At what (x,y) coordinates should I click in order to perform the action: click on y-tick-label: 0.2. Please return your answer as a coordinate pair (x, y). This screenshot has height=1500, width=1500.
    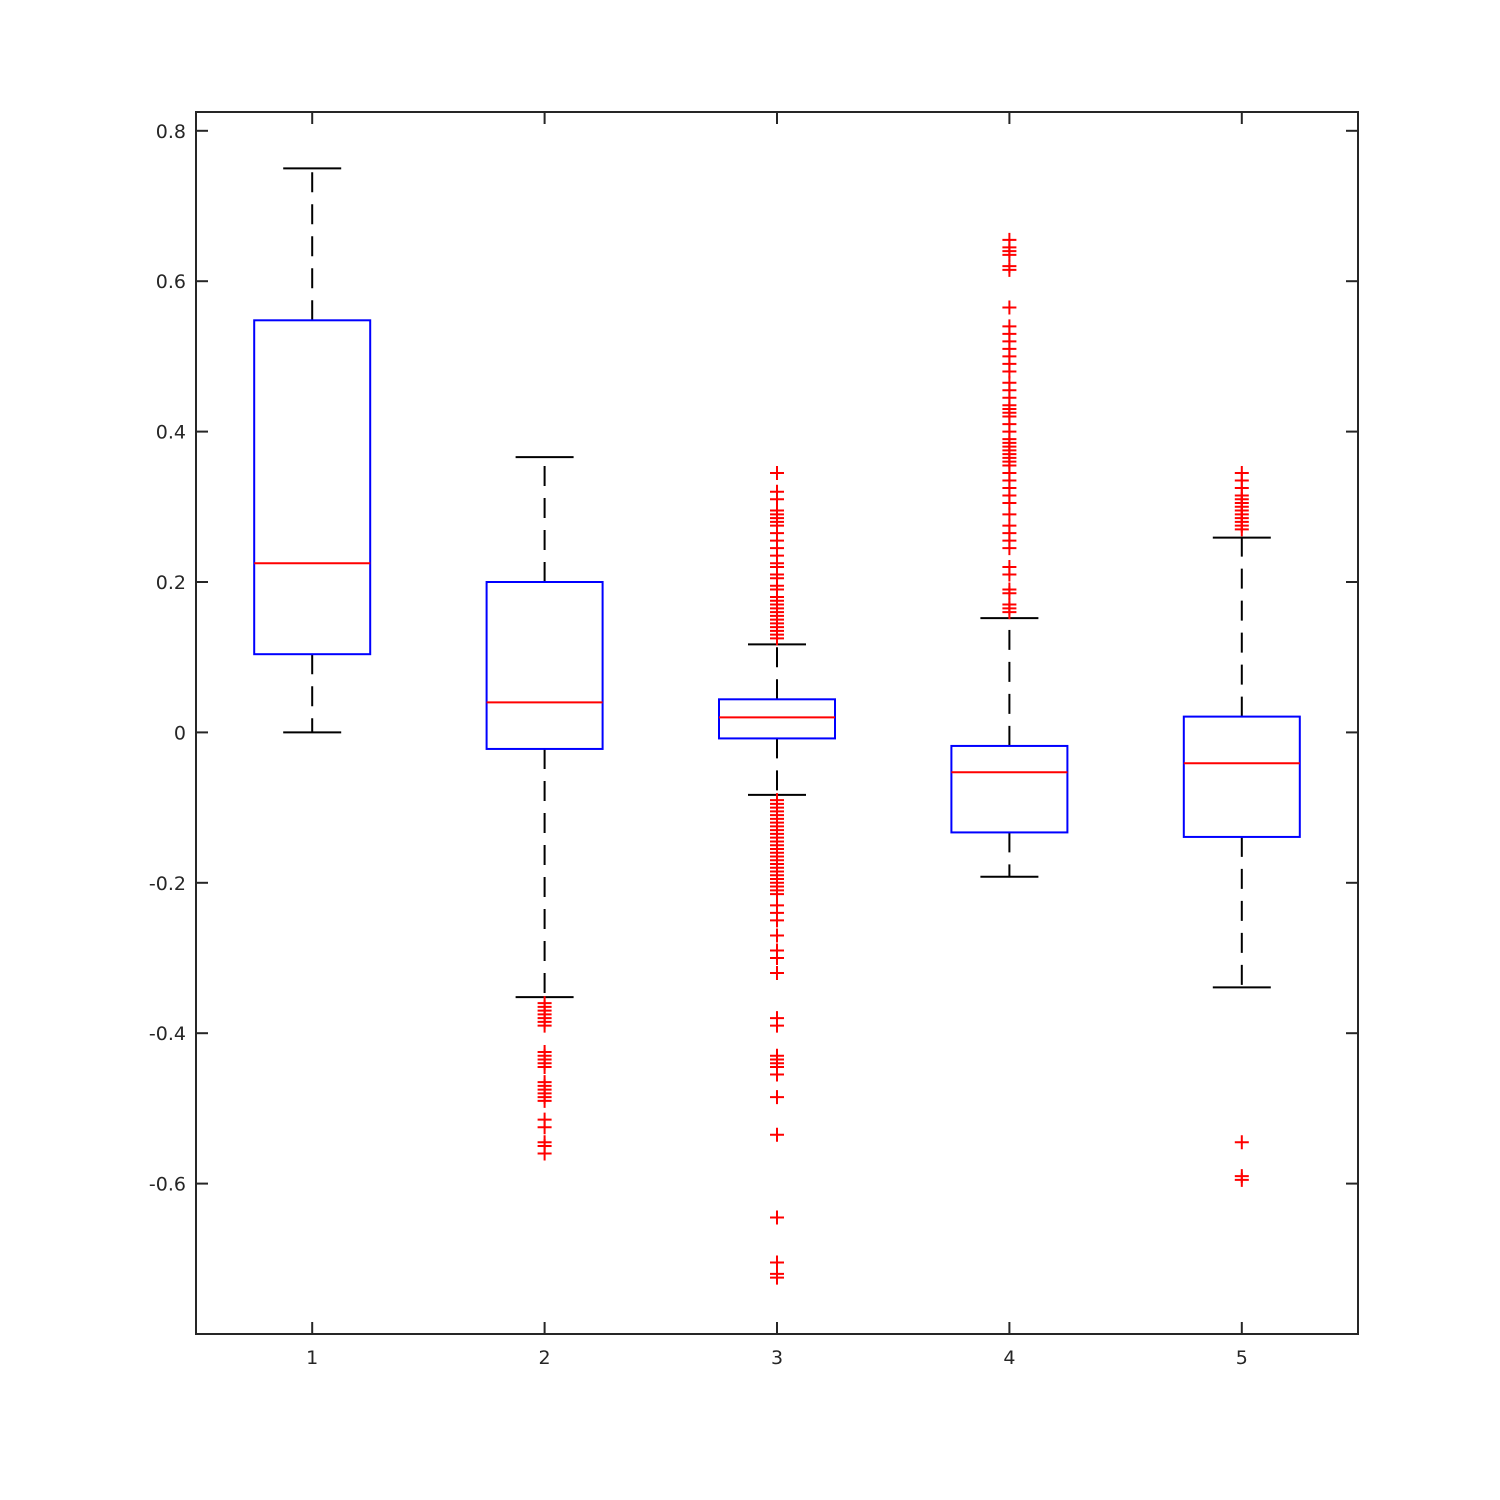
    Looking at the image, I should click on (171, 583).